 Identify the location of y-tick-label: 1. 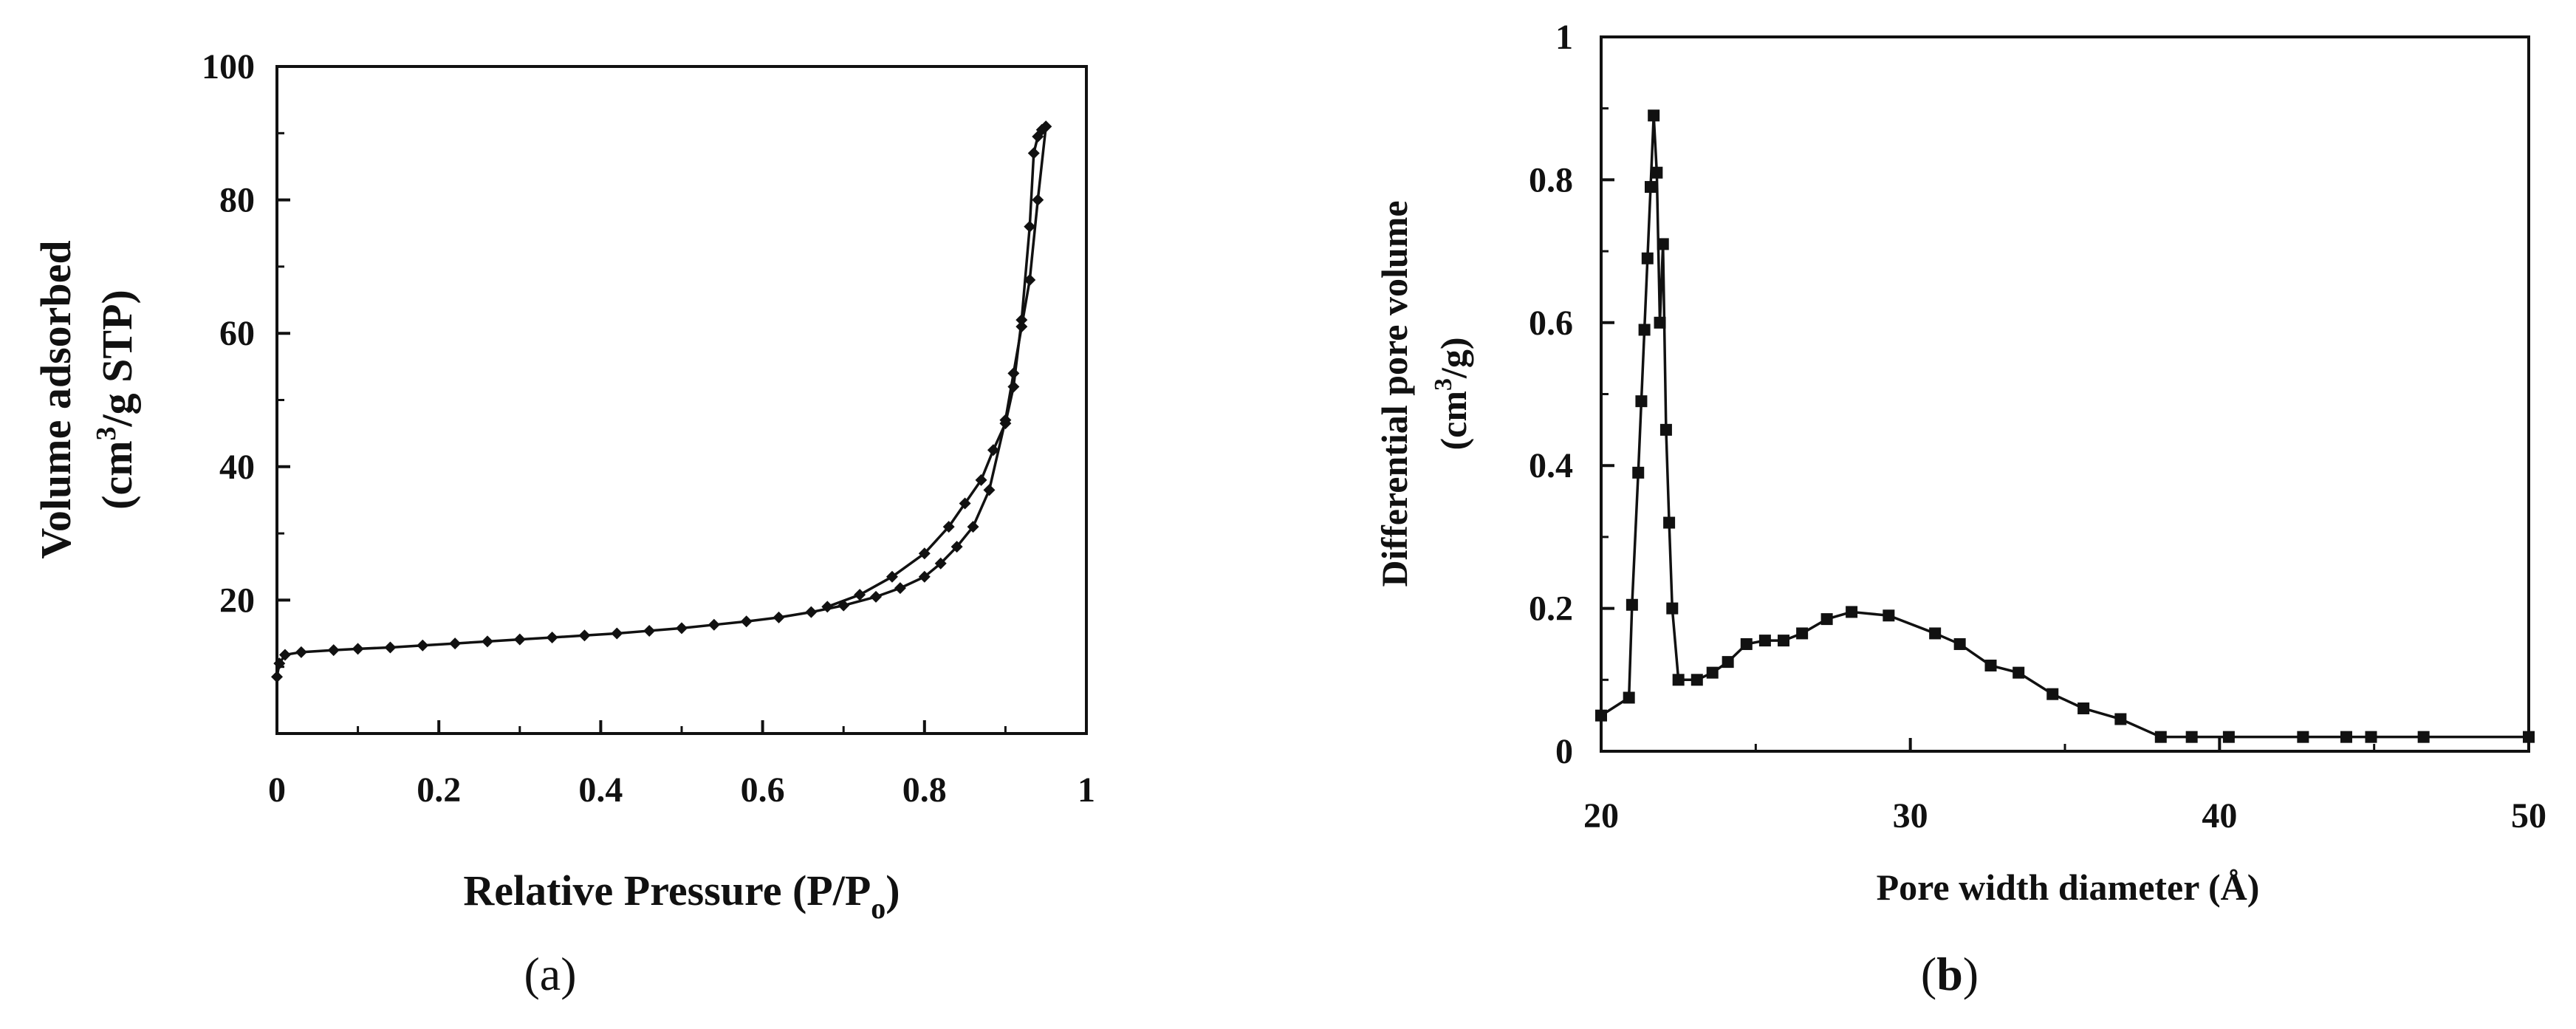
(1564, 37).